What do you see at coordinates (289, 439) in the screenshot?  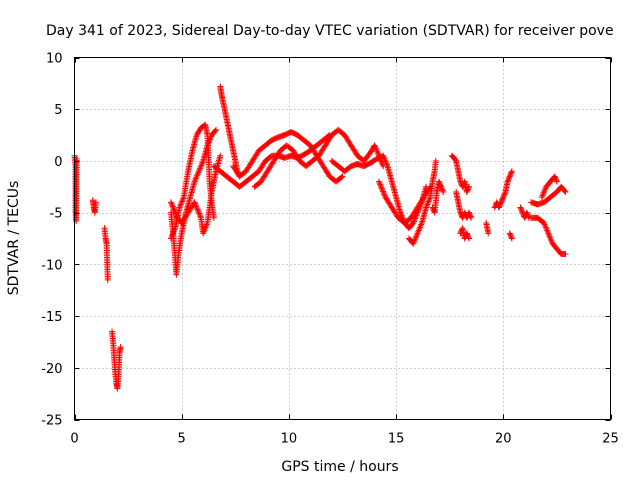 I see `x-tick-label: 10` at bounding box center [289, 439].